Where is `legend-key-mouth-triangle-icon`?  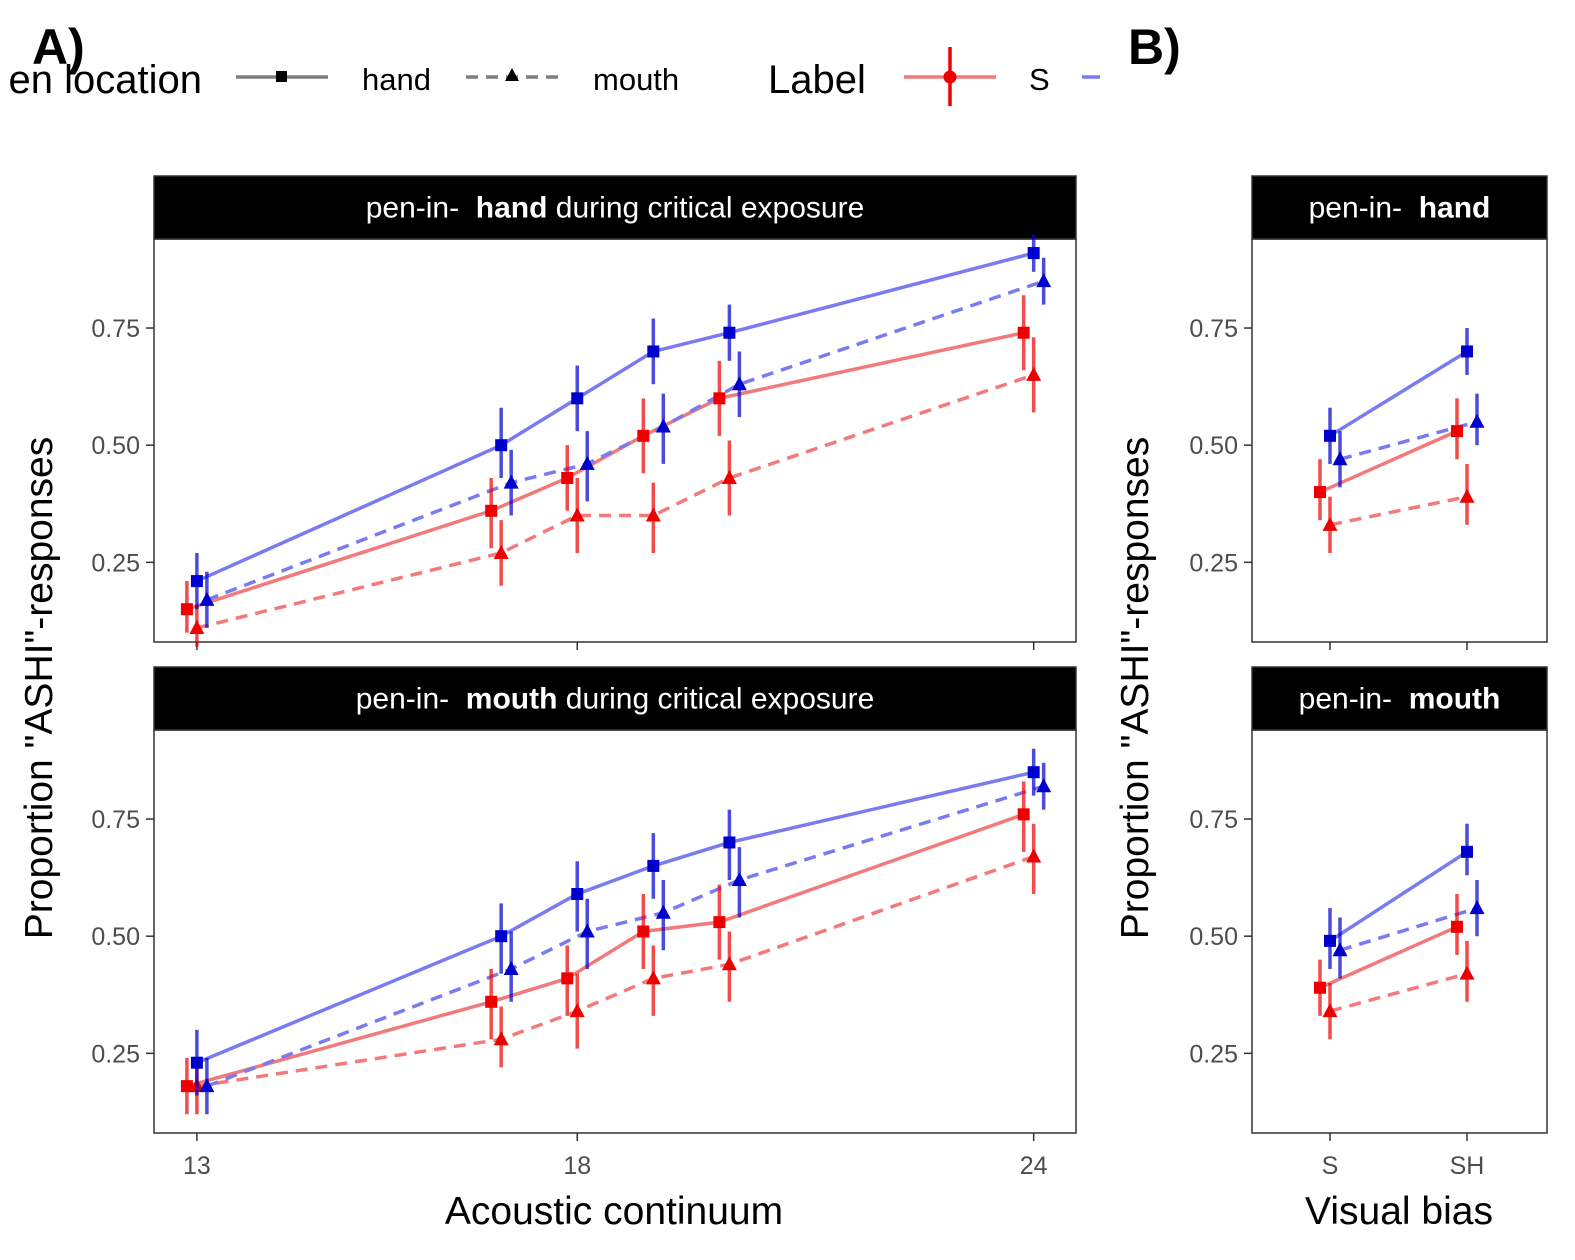 legend-key-mouth-triangle-icon is located at coordinates (512, 74).